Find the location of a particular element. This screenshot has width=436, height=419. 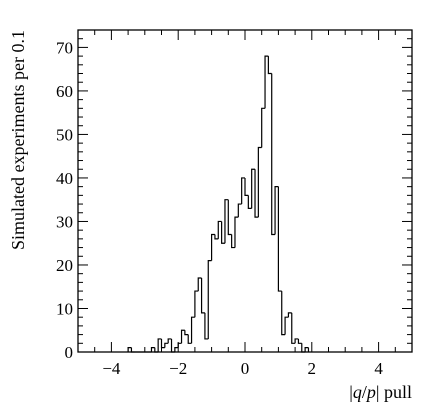

x-tick-label: −4 is located at coordinates (111, 368).